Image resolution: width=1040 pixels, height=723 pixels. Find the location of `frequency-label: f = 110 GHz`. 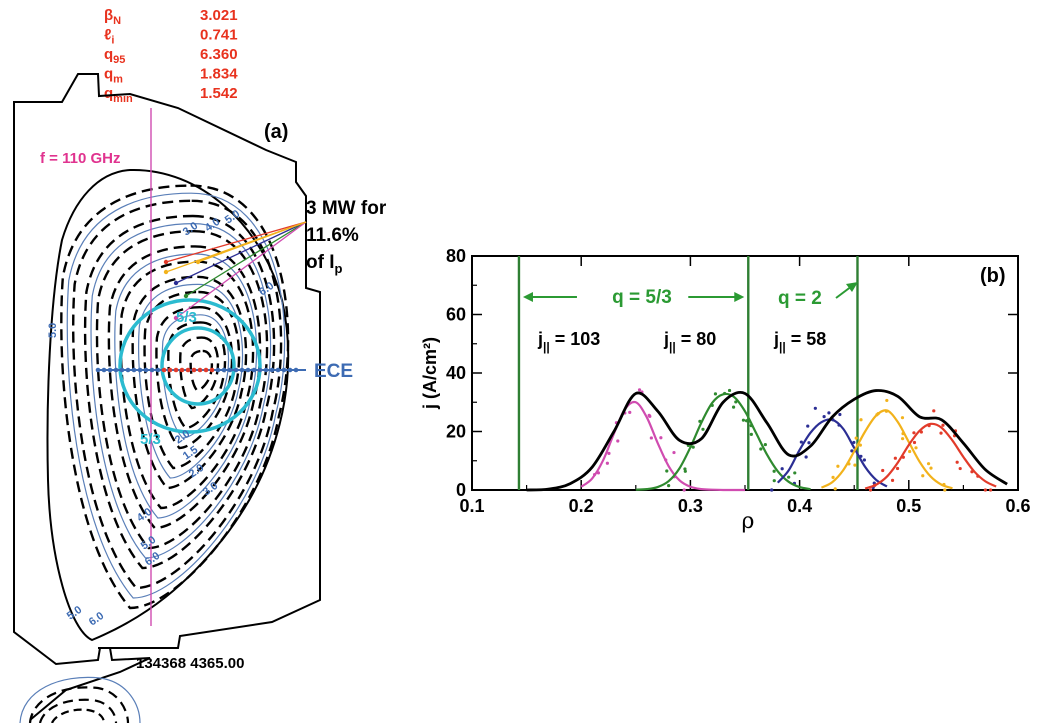

frequency-label: f = 110 GHz is located at coordinates (80, 158).